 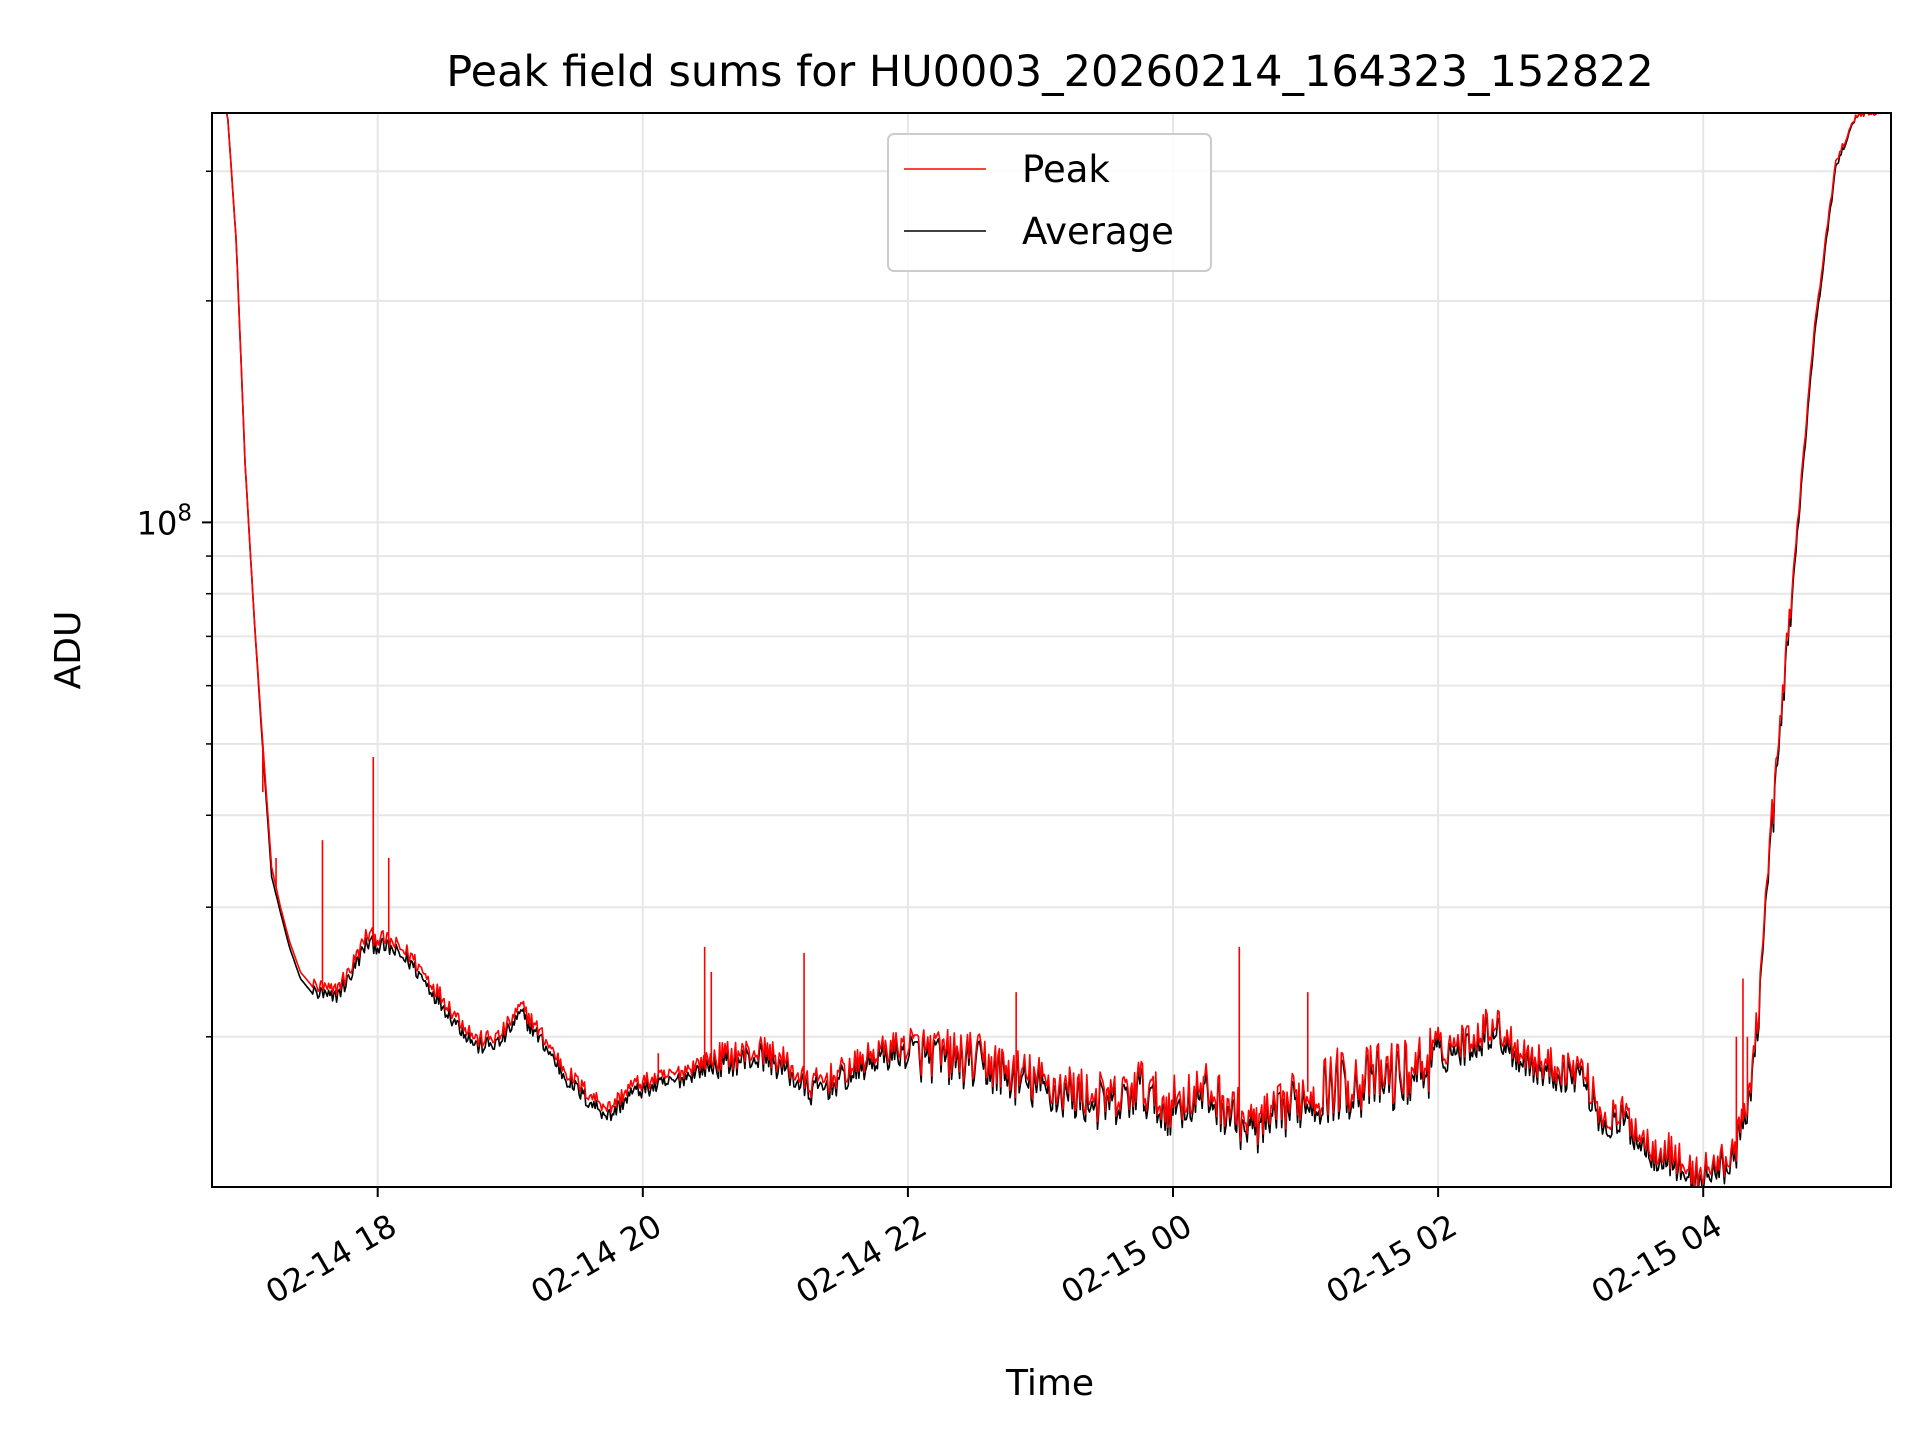 I want to click on x-axis-label: Time, so click(x=1049, y=1383).